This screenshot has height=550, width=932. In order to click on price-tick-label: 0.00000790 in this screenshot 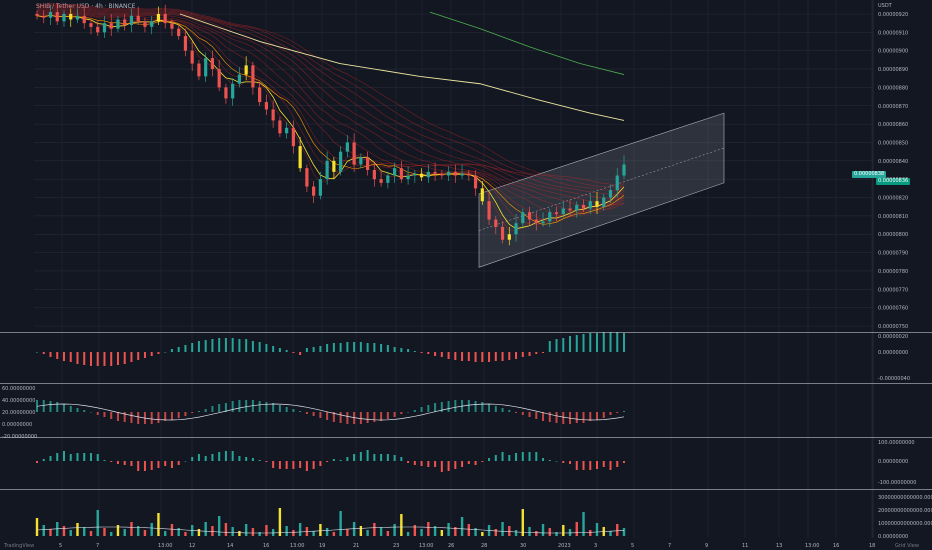, I will do `click(893, 254)`.